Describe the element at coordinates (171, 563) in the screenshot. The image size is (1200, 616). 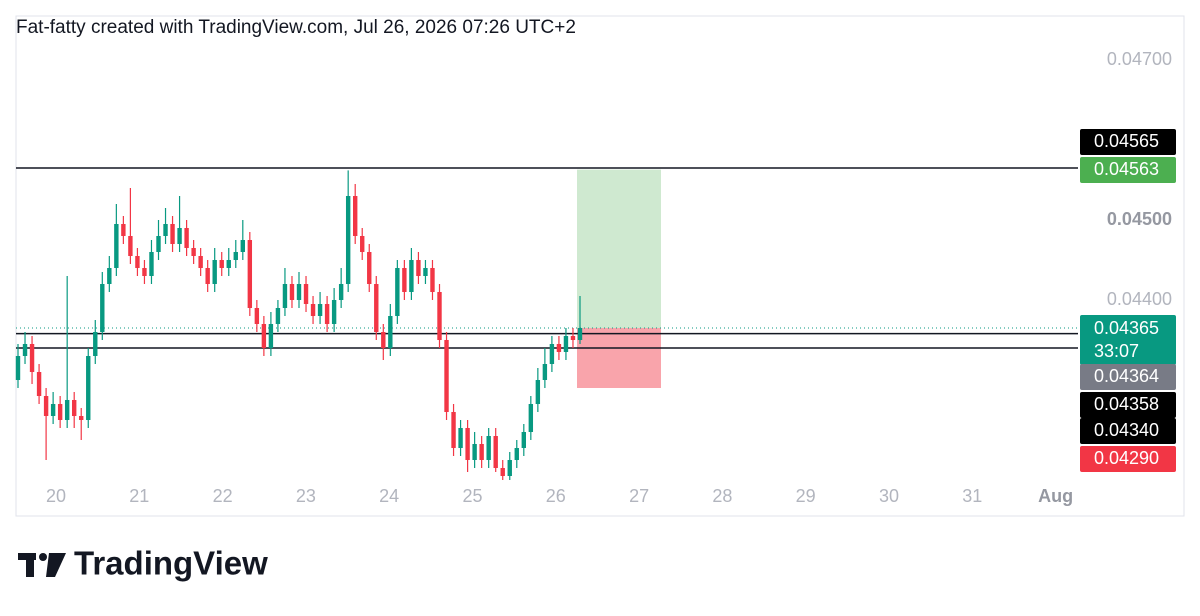
I see `logo-text: TradingView` at that location.